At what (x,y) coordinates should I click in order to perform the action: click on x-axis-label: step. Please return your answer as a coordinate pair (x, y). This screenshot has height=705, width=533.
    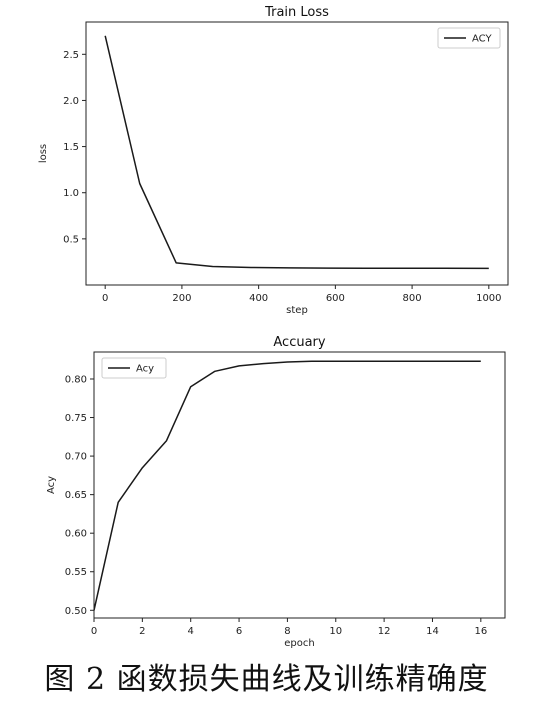
    Looking at the image, I should click on (297, 310).